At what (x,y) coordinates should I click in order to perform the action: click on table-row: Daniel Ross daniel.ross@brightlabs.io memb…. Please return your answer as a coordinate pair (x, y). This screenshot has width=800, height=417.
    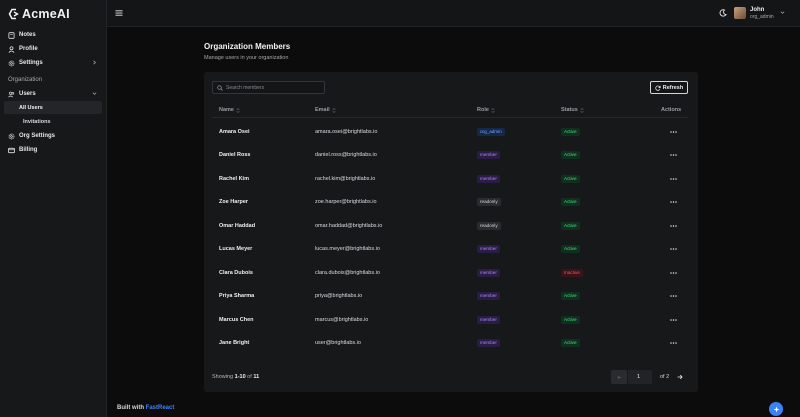
    Looking at the image, I should click on (450, 156).